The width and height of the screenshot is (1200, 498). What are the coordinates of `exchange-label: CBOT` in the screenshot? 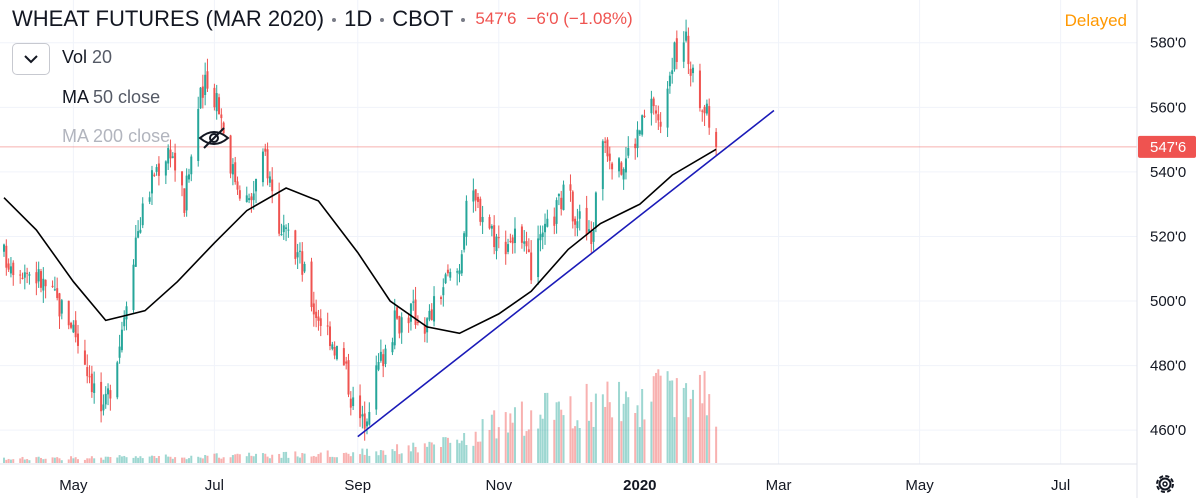 It's located at (423, 18).